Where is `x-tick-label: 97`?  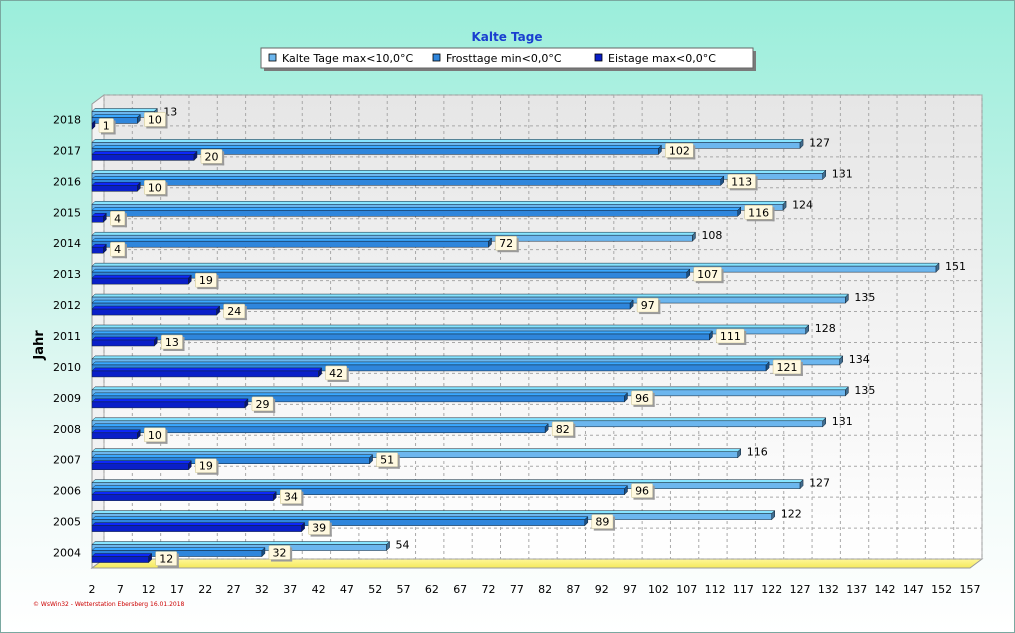
x-tick-label: 97 is located at coordinates (630, 589).